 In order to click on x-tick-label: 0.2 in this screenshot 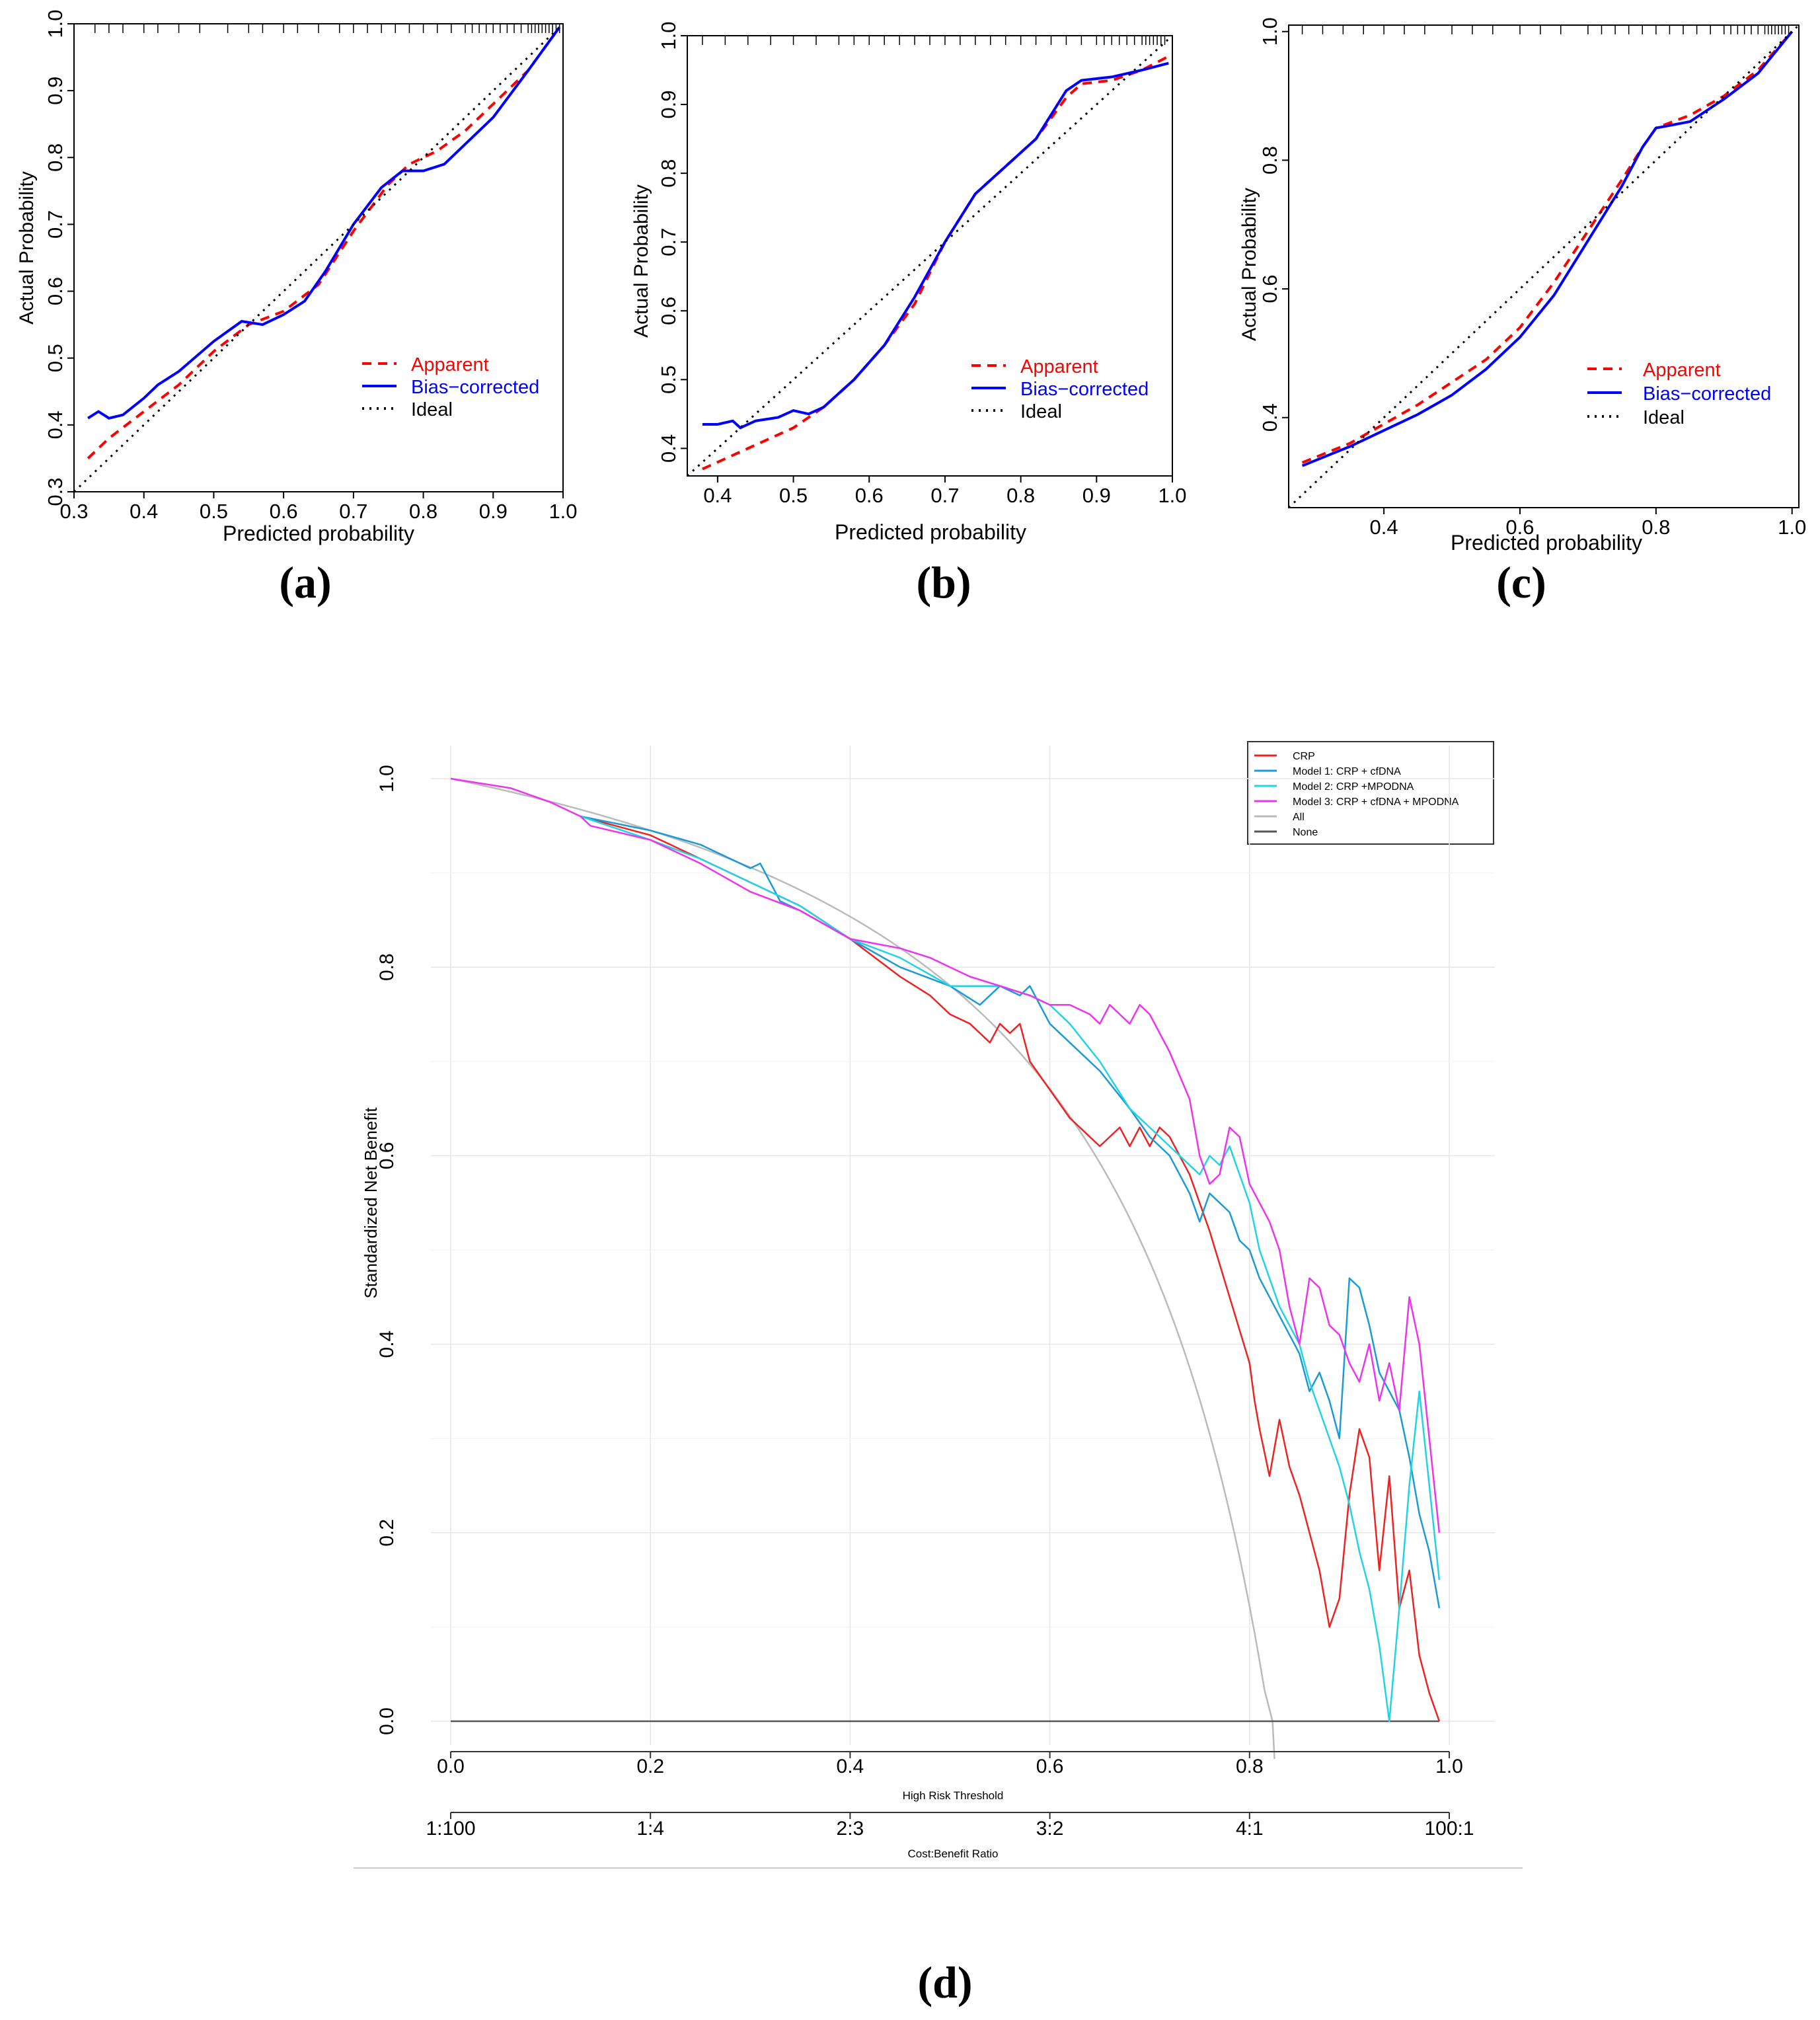, I will do `click(650, 1766)`.